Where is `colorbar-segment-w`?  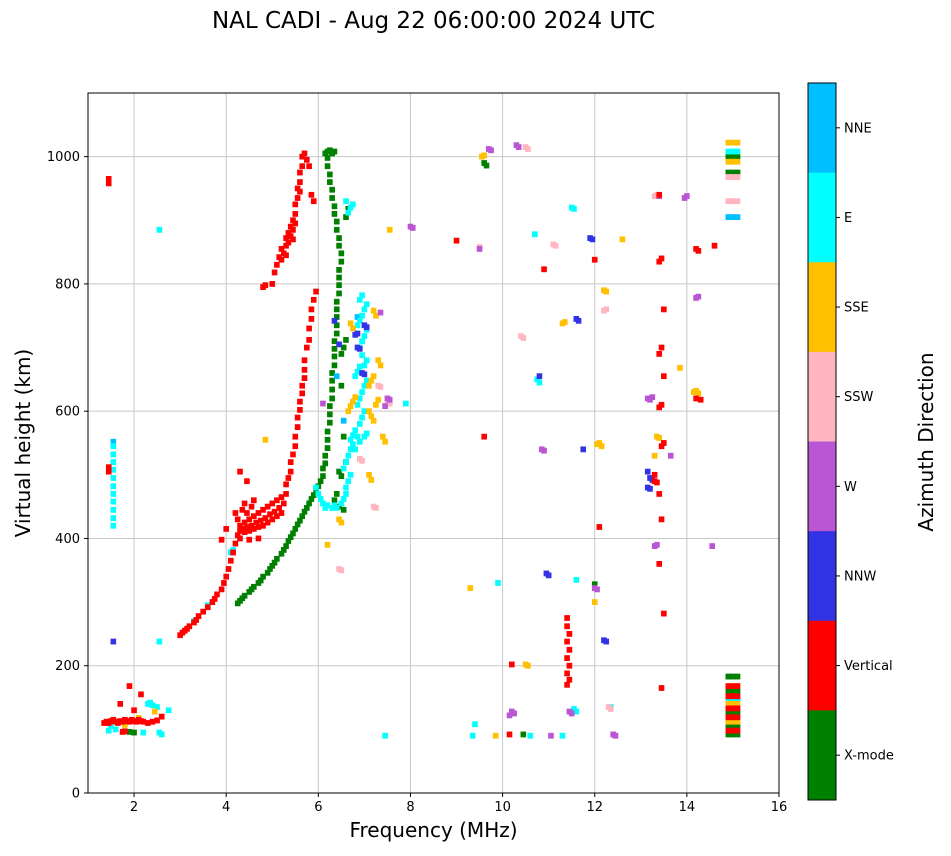 colorbar-segment-w is located at coordinates (822, 486).